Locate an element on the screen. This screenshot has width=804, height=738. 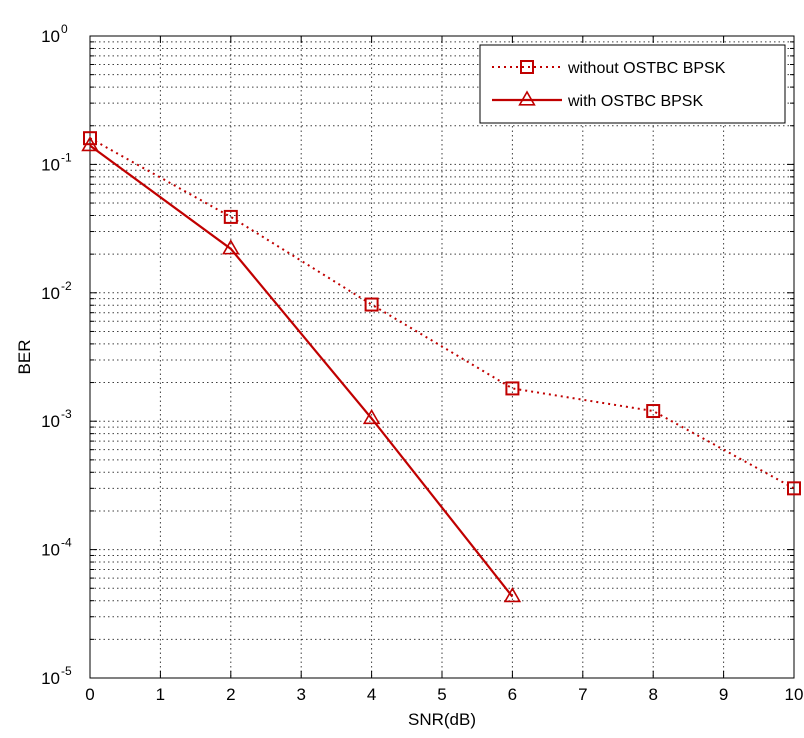
x-tick-label: 4 is located at coordinates (371, 694).